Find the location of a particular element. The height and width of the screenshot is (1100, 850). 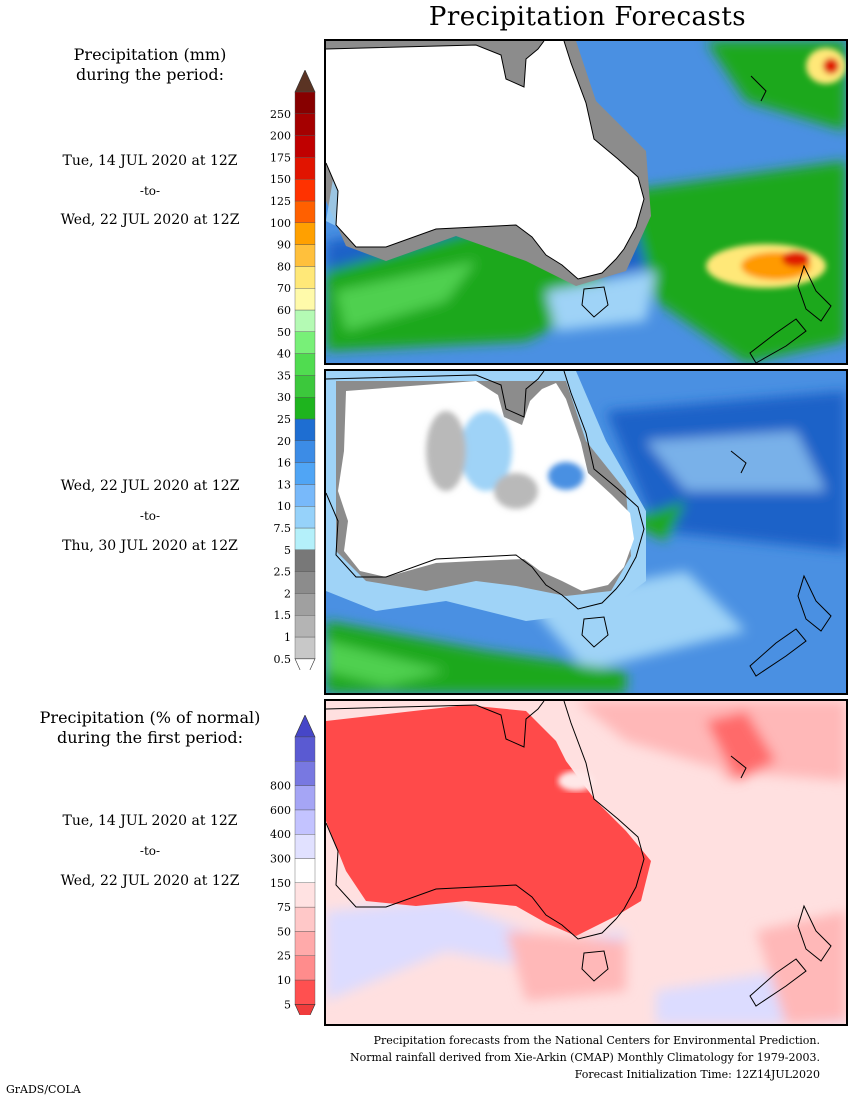

mm-heading: Precipitation (mm) during the period: is located at coordinates (150, 65).